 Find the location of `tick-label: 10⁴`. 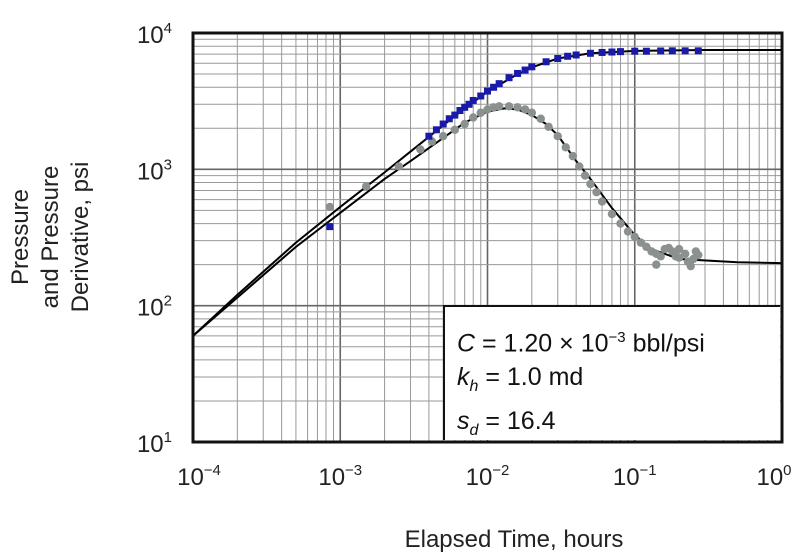

tick-label: 10⁴ is located at coordinates (154, 34).